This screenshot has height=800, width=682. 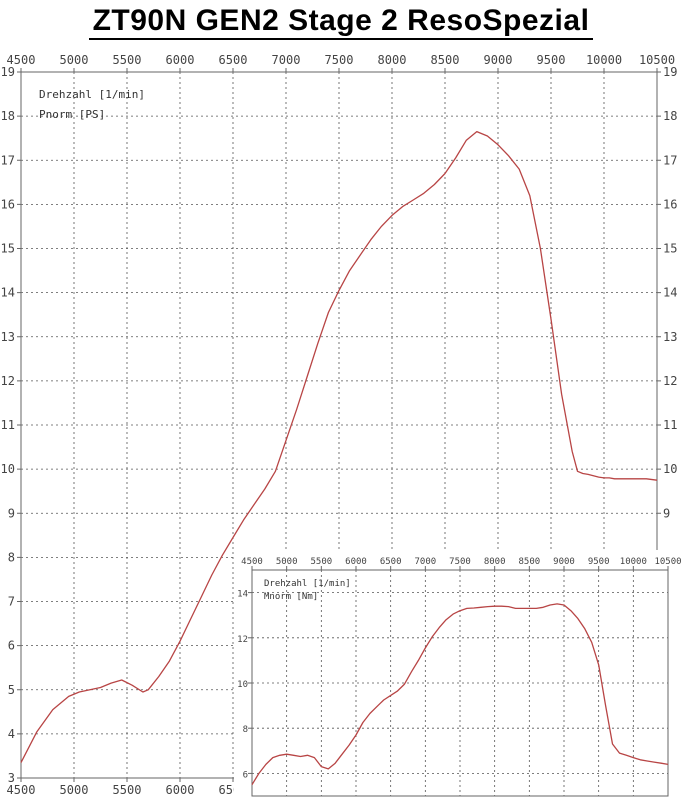 I want to click on inset-y-tick-label: 14, so click(x=242, y=595).